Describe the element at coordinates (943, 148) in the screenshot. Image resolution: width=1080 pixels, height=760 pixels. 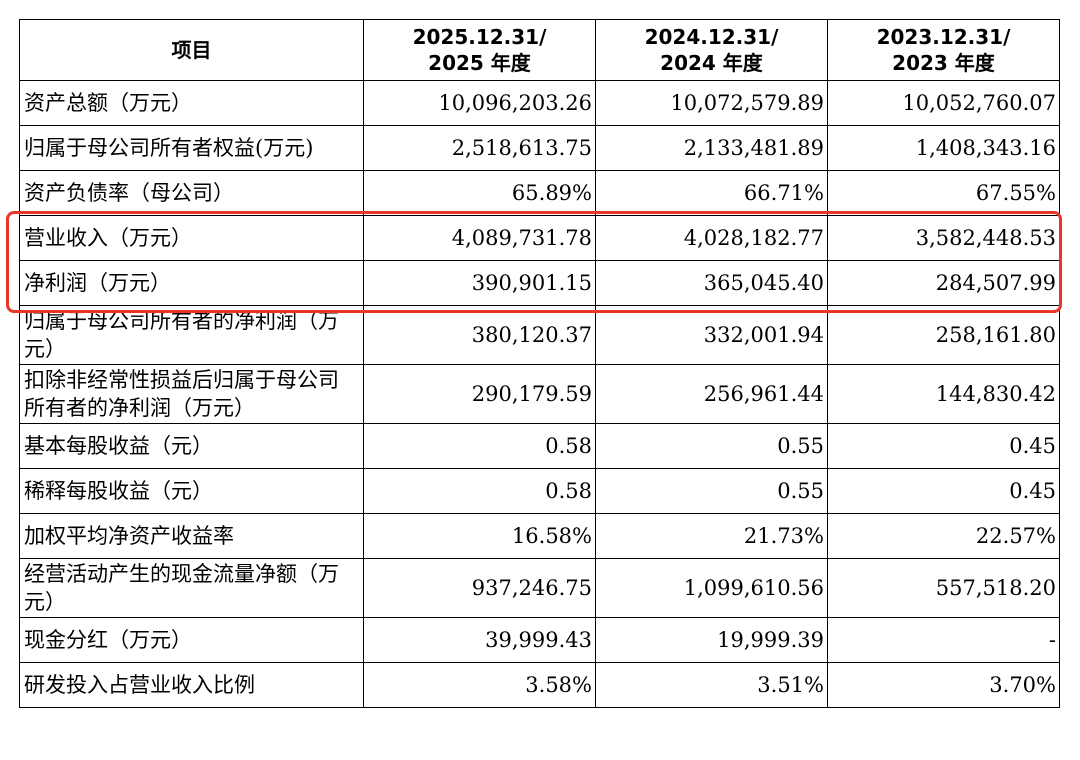
I see `cell-2023: 1,408,343.16` at that location.